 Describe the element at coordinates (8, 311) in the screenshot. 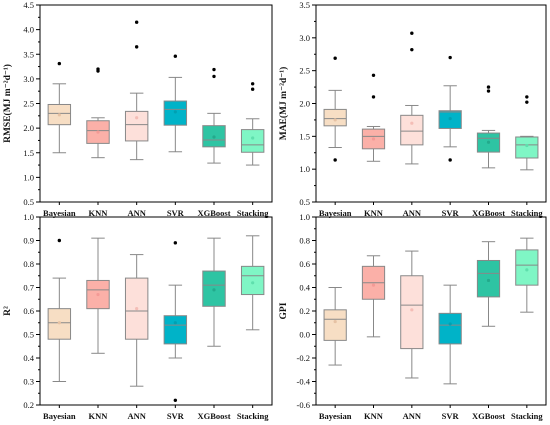

I see `y-axis-label: R²` at that location.